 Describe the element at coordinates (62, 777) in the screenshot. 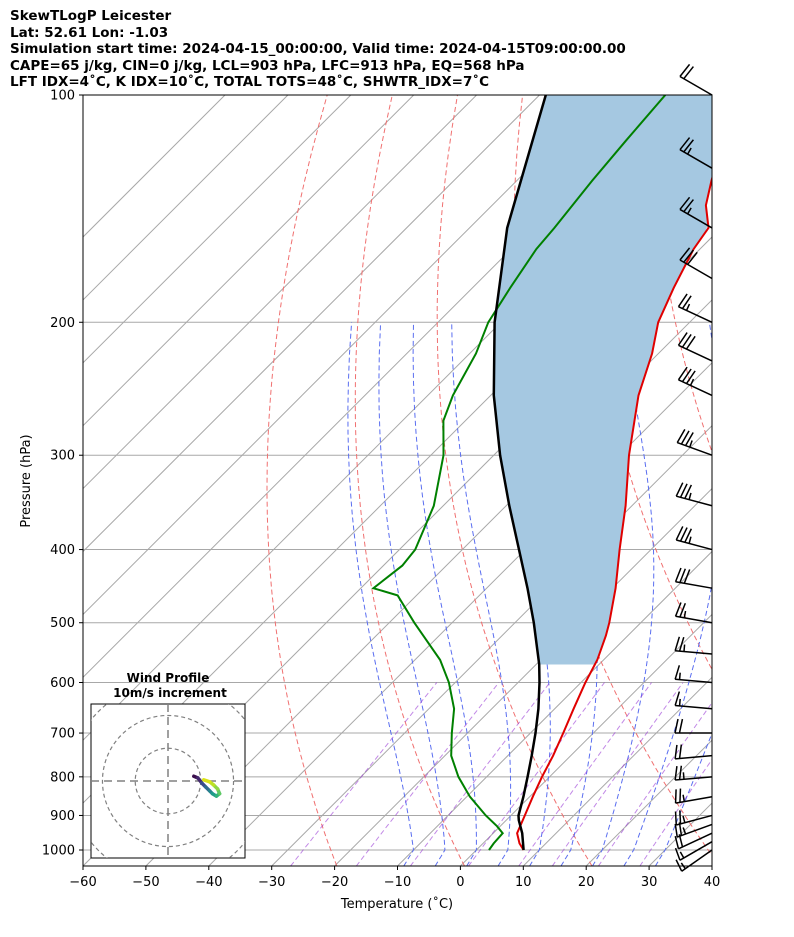

I see `y-tick-label: 800` at that location.